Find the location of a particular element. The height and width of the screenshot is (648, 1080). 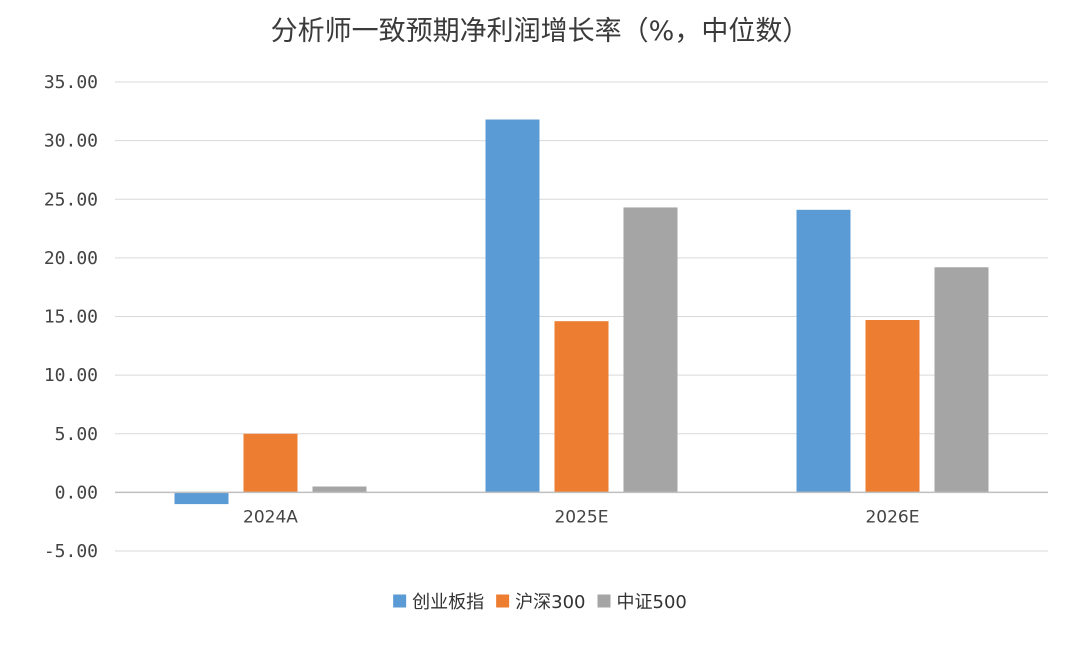

legend-item: 沪深300 is located at coordinates (541, 602).